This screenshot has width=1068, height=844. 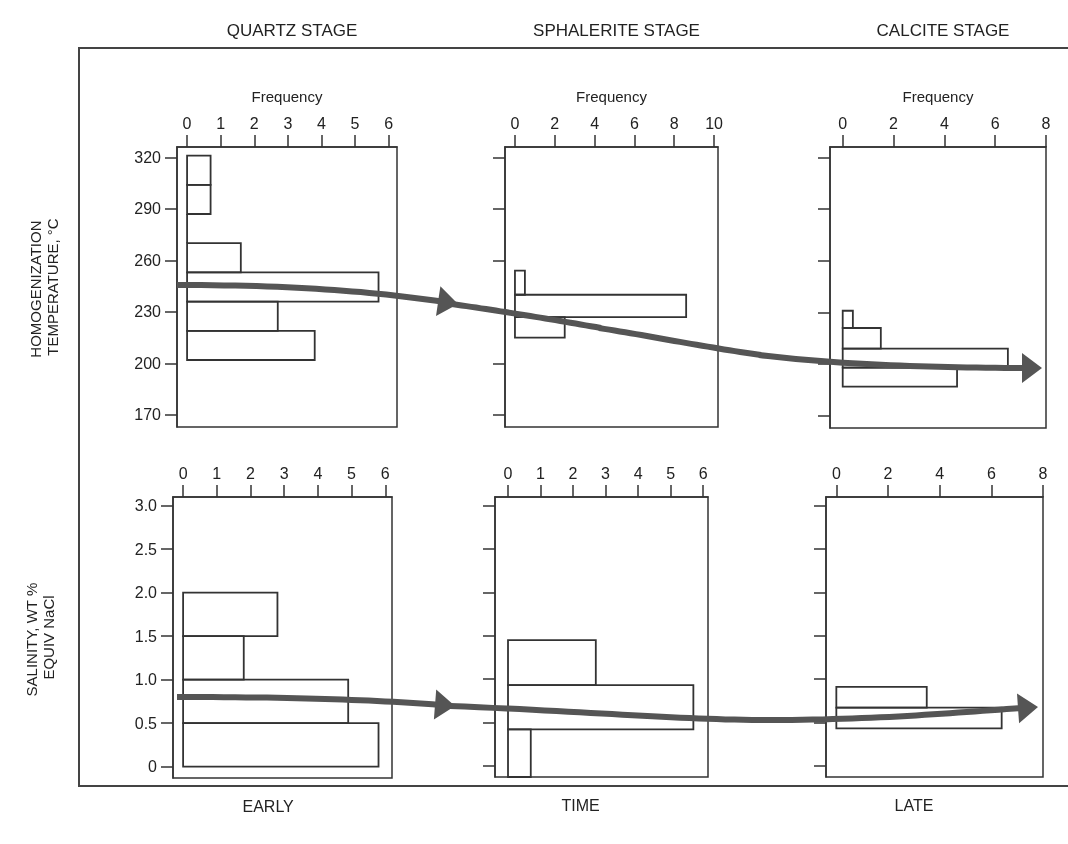 What do you see at coordinates (714, 123) in the screenshot?
I see `x-tick-label: 10` at bounding box center [714, 123].